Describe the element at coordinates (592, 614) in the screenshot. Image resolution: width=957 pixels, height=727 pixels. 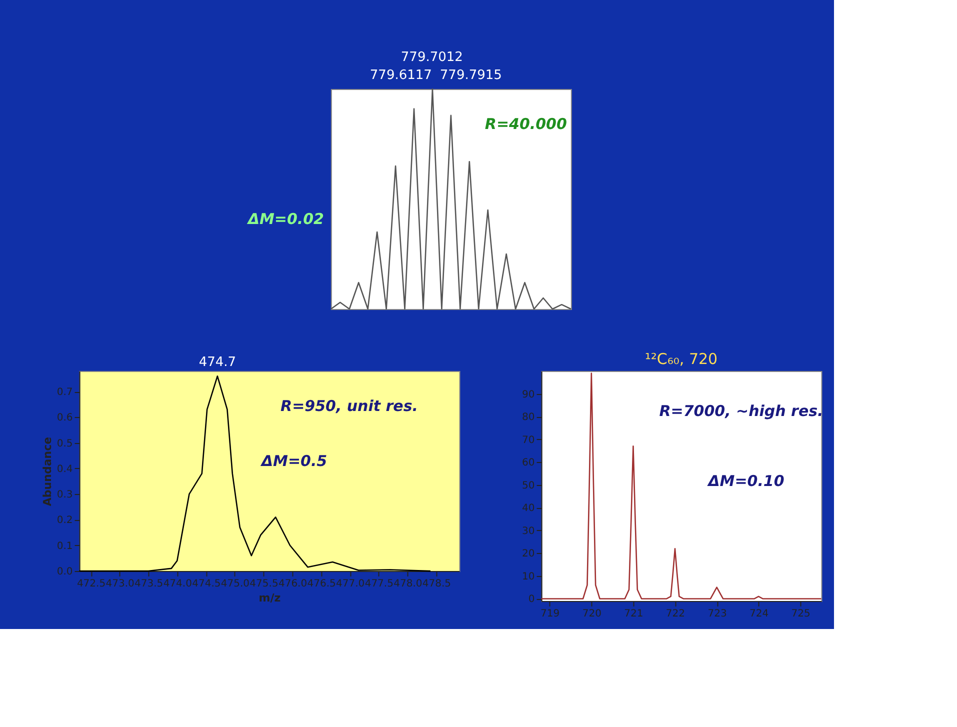
I see `x-tick-label: 720` at that location.